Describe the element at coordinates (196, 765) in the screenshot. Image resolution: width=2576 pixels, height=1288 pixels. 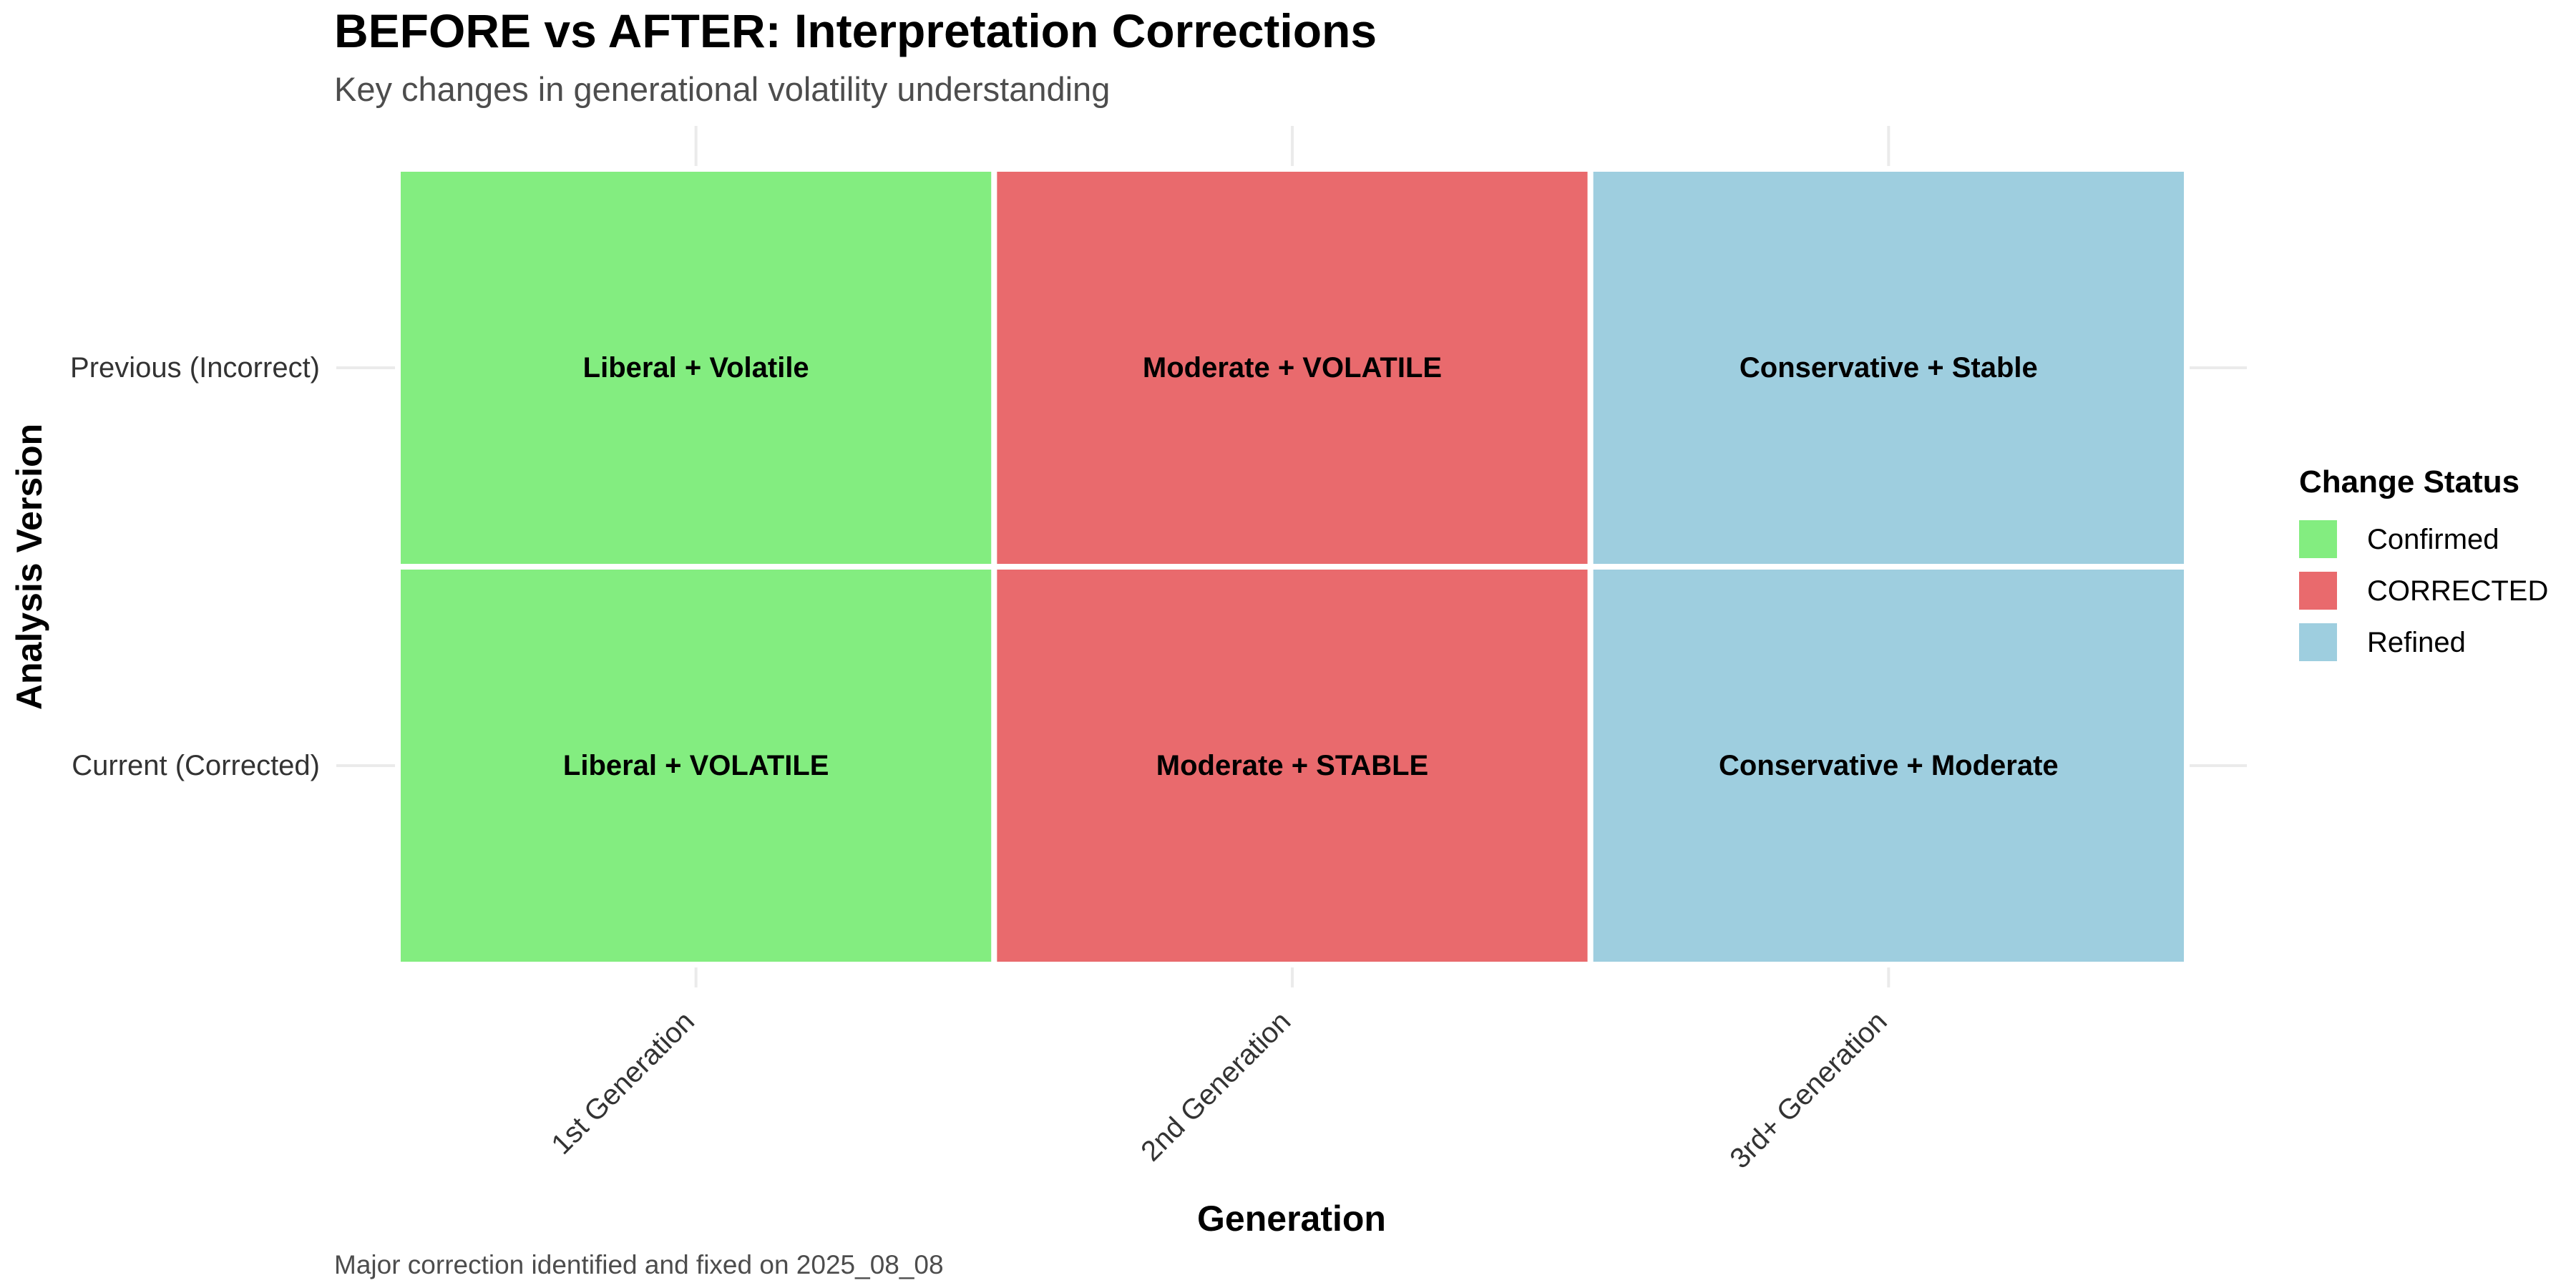
I see `y-tick-label: Current (Corrected)` at that location.